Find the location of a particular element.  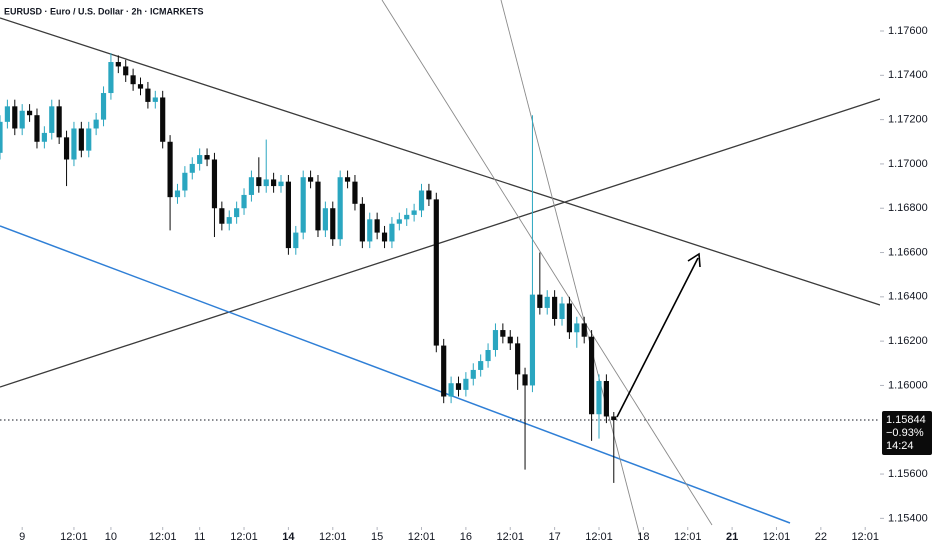

countdown-label: 14:24 is located at coordinates (900, 446).